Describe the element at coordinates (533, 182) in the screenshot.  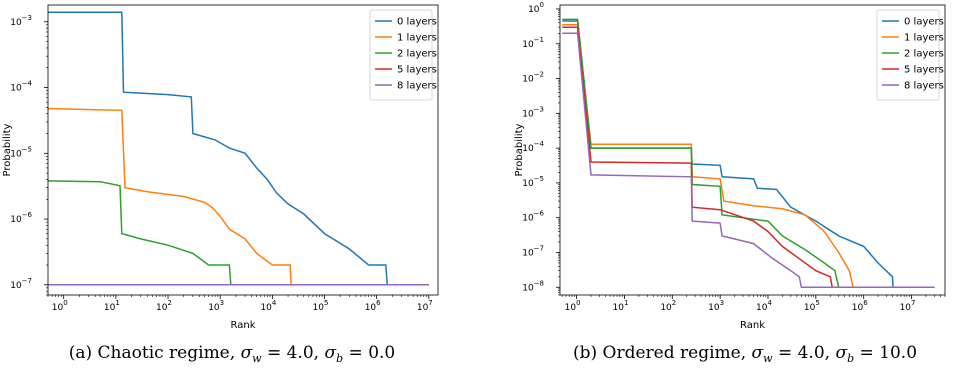
I see `y-tick-label-3: 10⁻⁵` at that location.